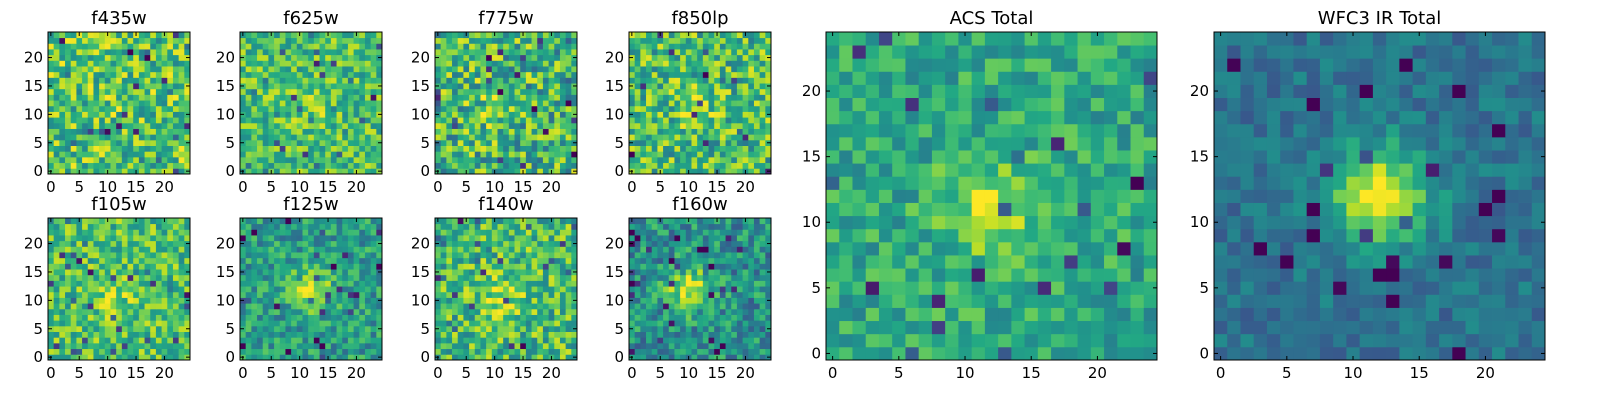  What do you see at coordinates (466, 187) in the screenshot?
I see `x-tick-label: 5` at bounding box center [466, 187].